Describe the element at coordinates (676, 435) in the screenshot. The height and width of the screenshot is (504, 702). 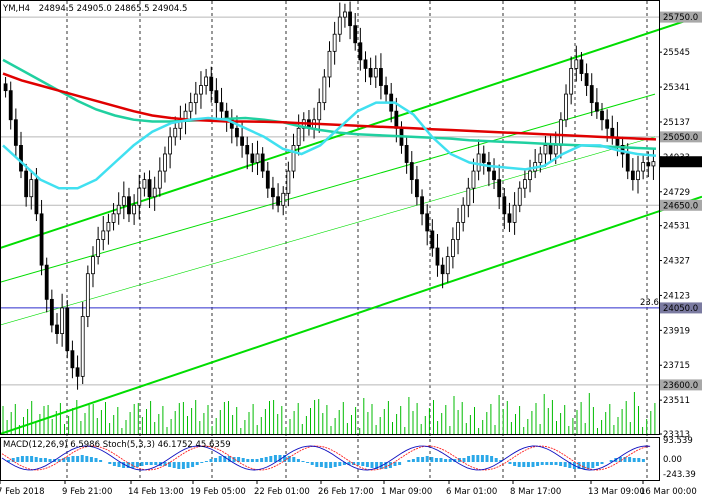
I see `y-tick-label-17: 23313` at that location.